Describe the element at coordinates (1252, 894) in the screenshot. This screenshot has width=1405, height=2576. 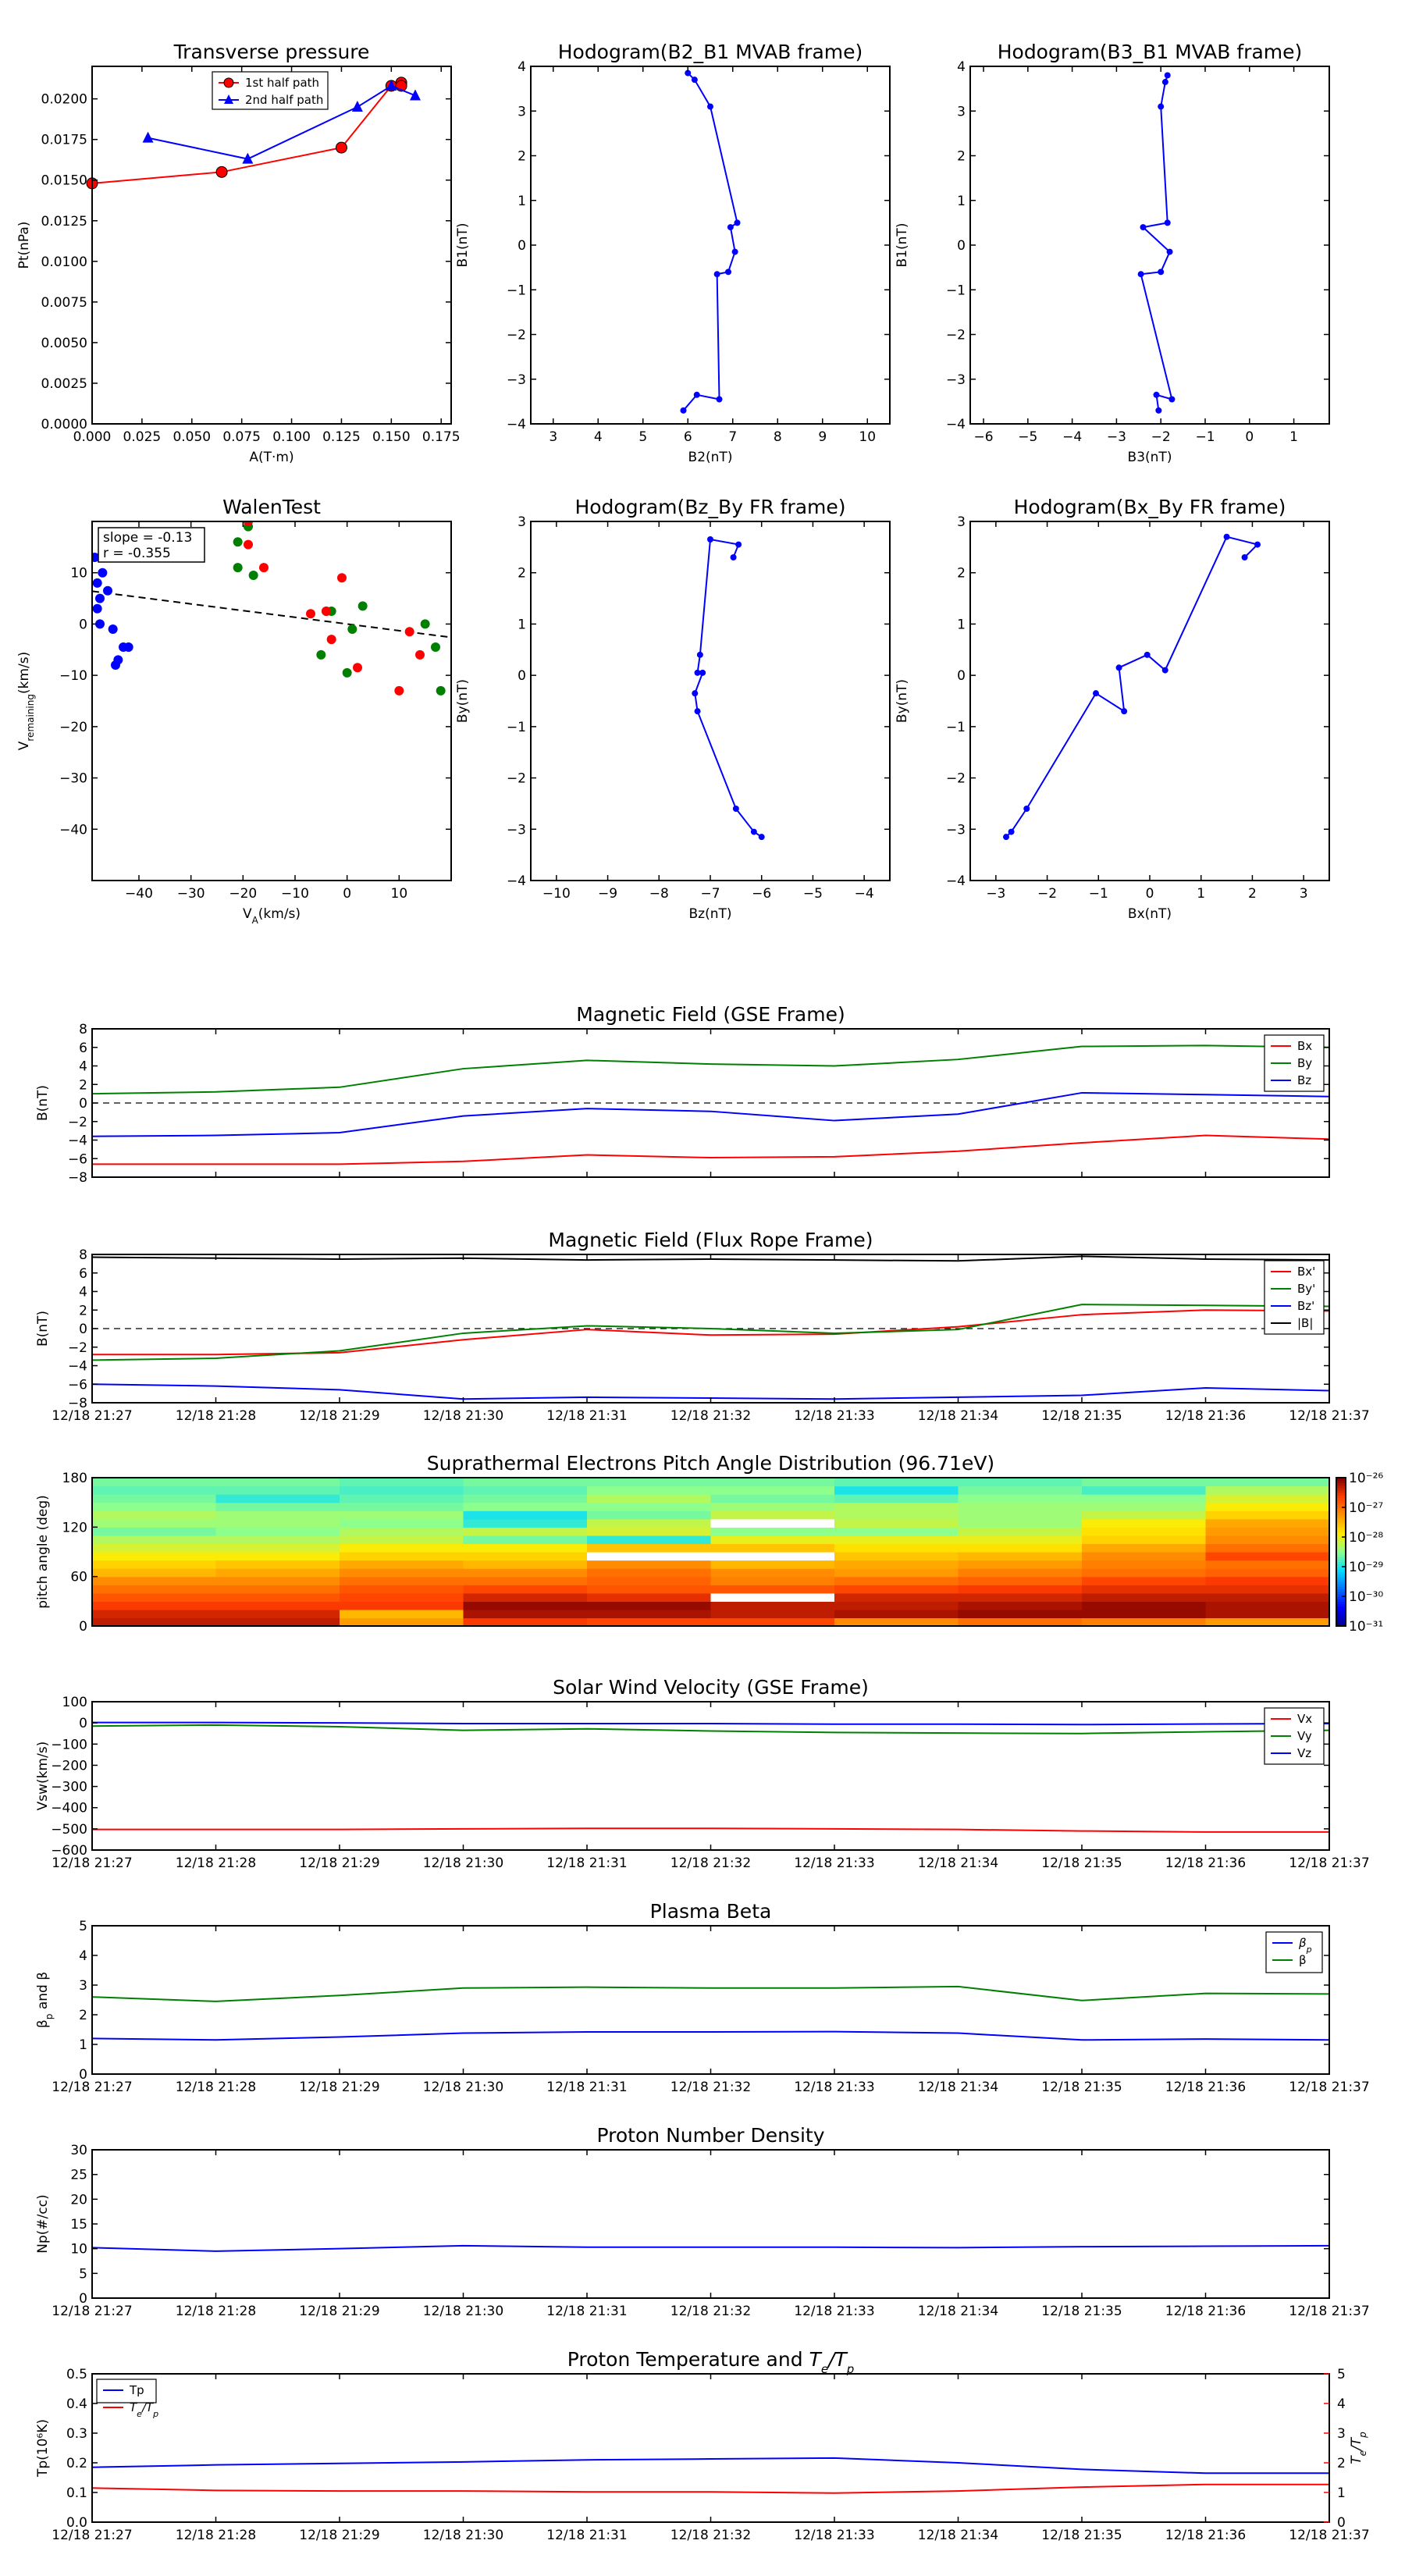
I see `x-tick-label: 2` at that location.